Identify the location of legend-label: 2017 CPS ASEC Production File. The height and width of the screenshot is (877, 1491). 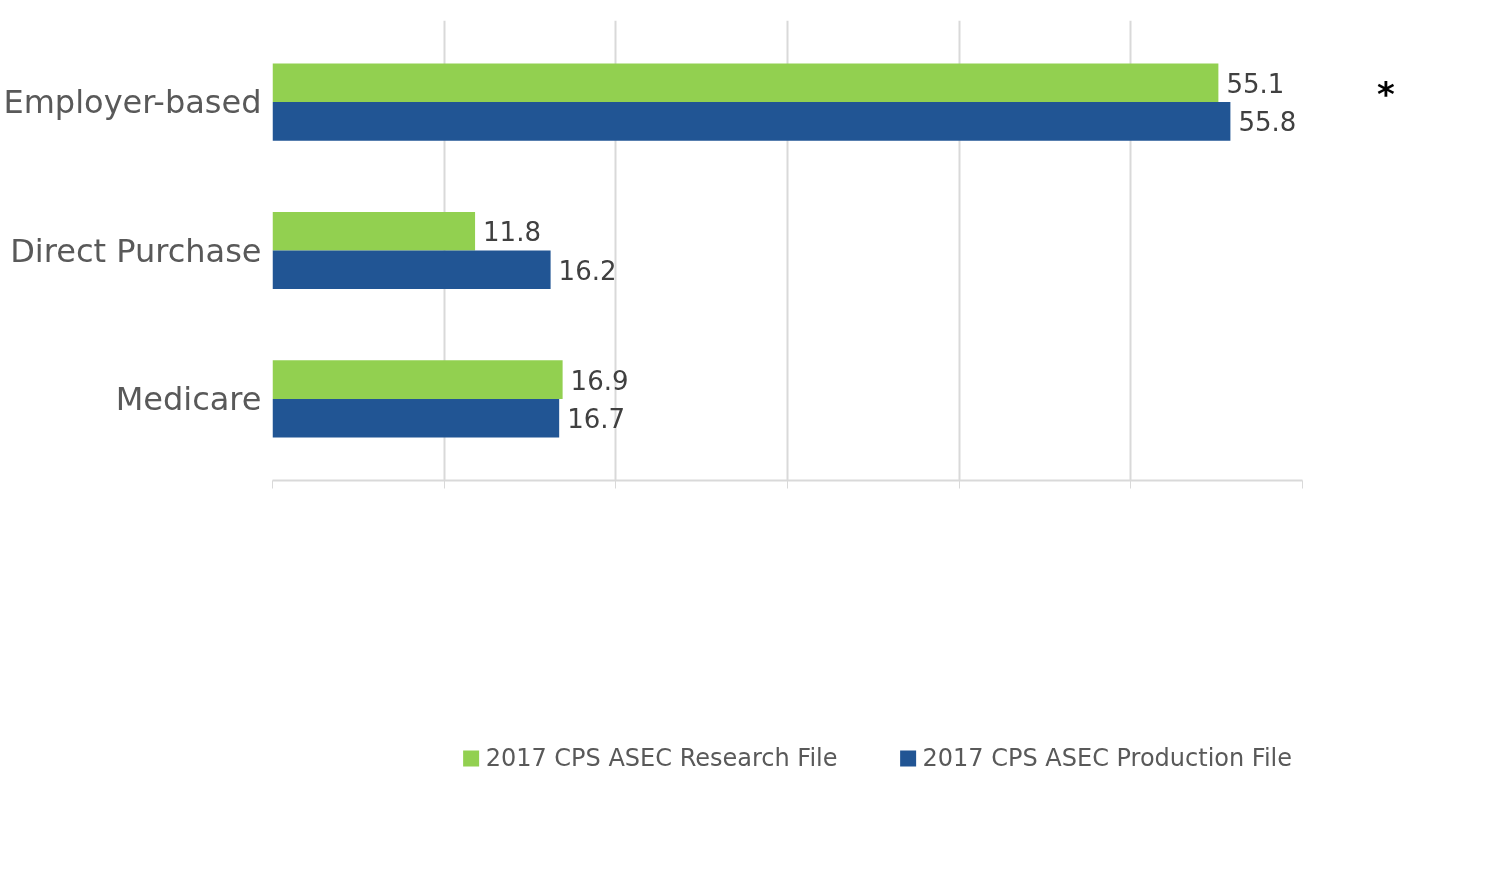
(1107, 758).